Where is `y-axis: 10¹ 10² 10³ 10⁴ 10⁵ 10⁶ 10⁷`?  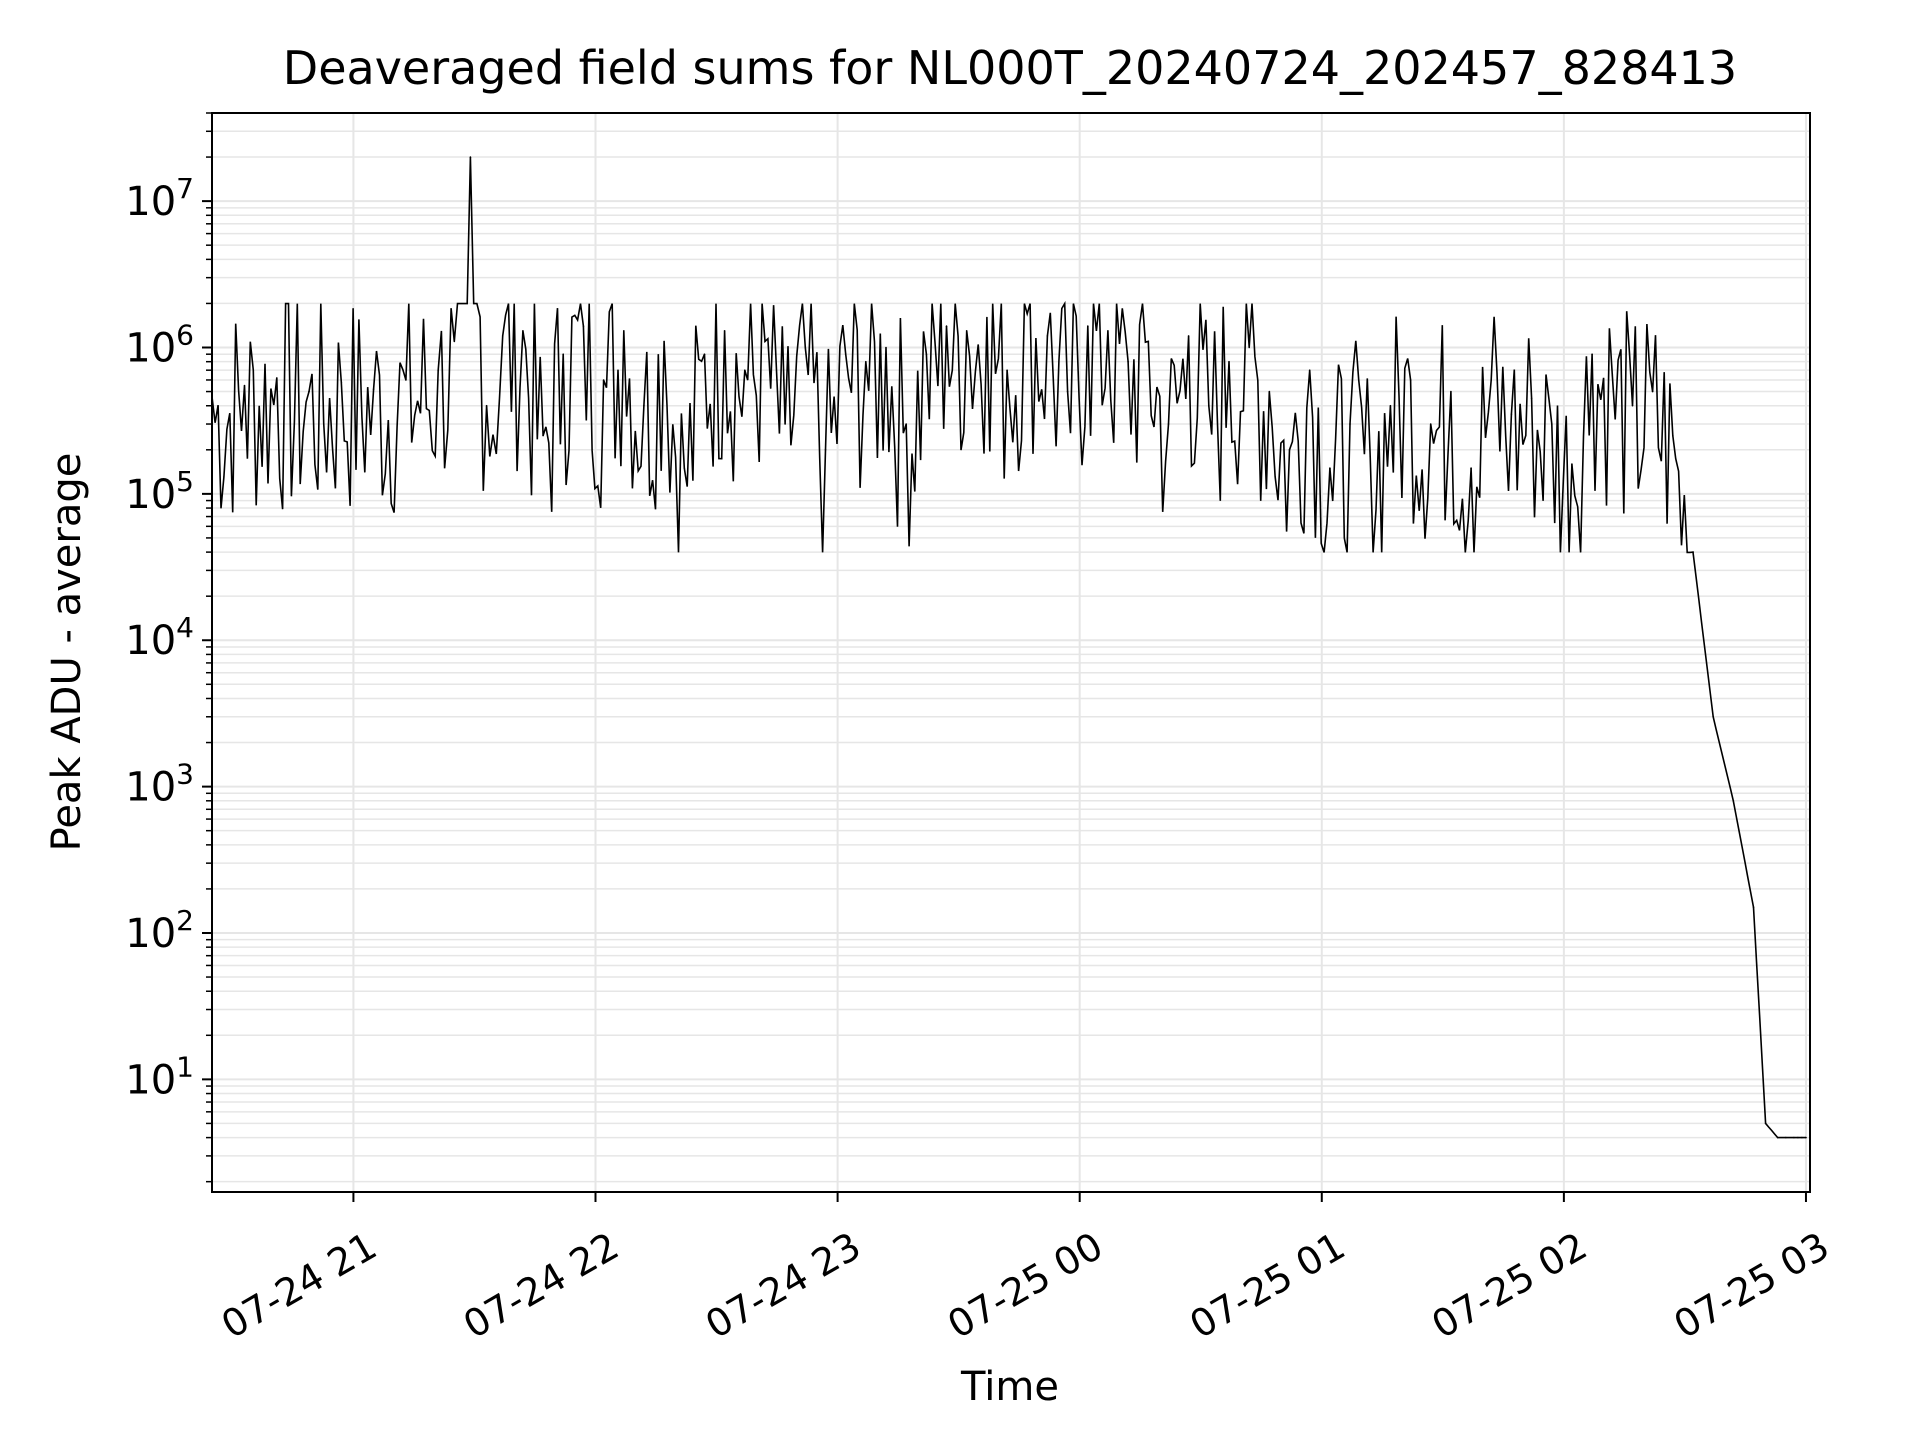
y-axis: 10¹ 10² 10³ 10⁴ 10⁵ 10⁶ 10⁷ is located at coordinates (168, 647).